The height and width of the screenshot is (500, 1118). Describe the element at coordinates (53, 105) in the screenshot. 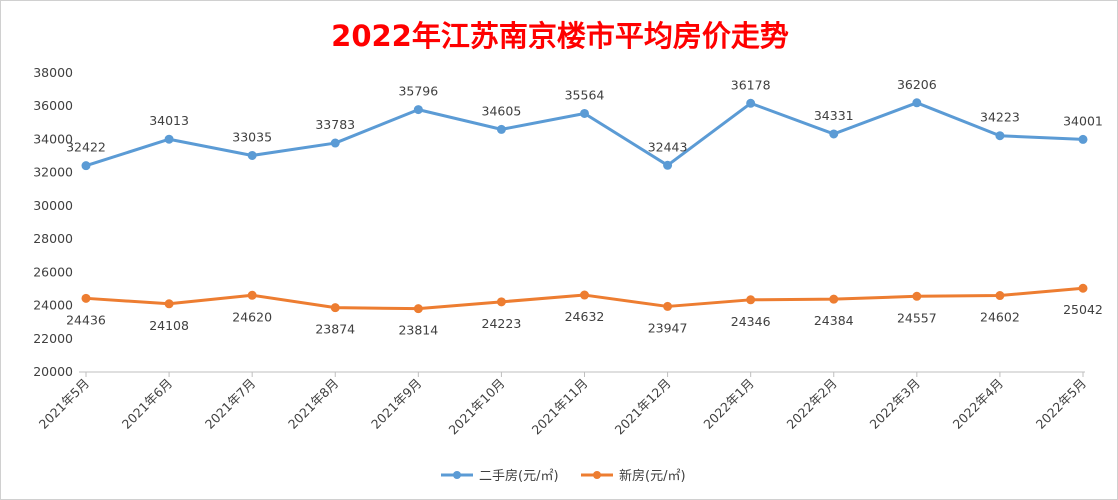

I see `y-tick-label: 36000` at that location.